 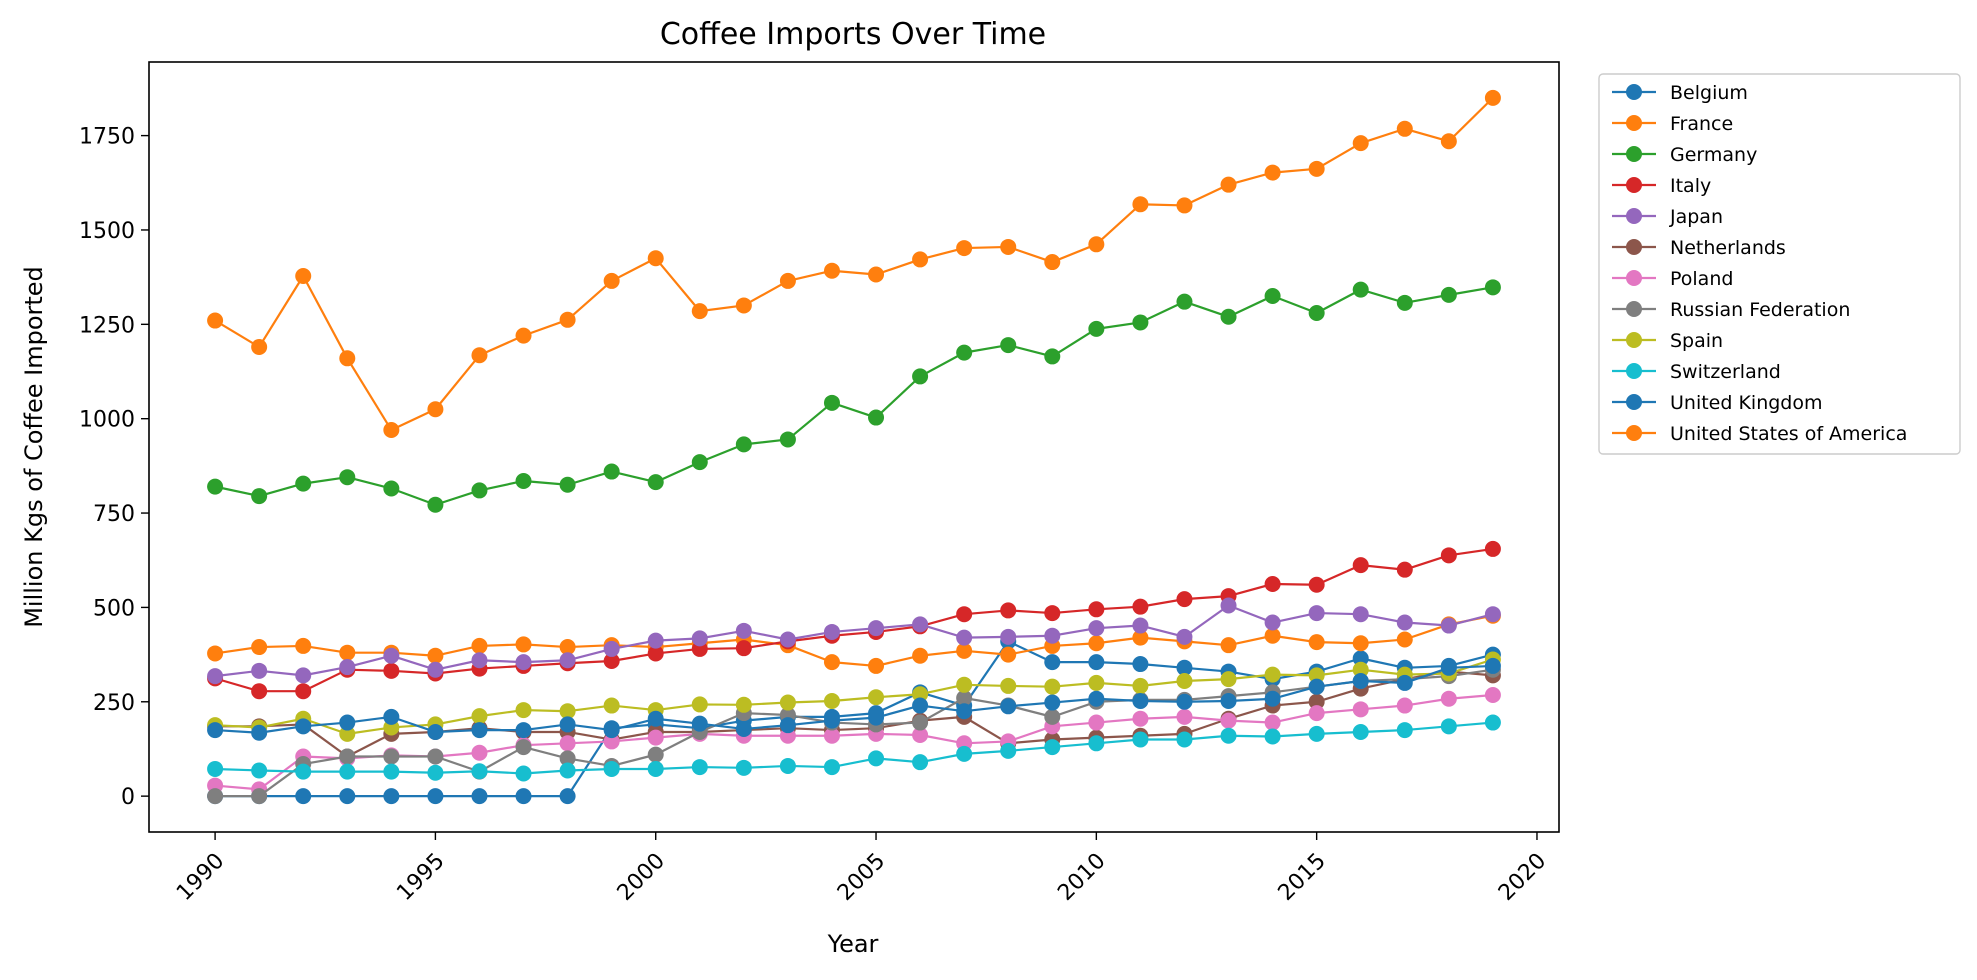 I want to click on x-tick-label: 2005, so click(x=861, y=877).